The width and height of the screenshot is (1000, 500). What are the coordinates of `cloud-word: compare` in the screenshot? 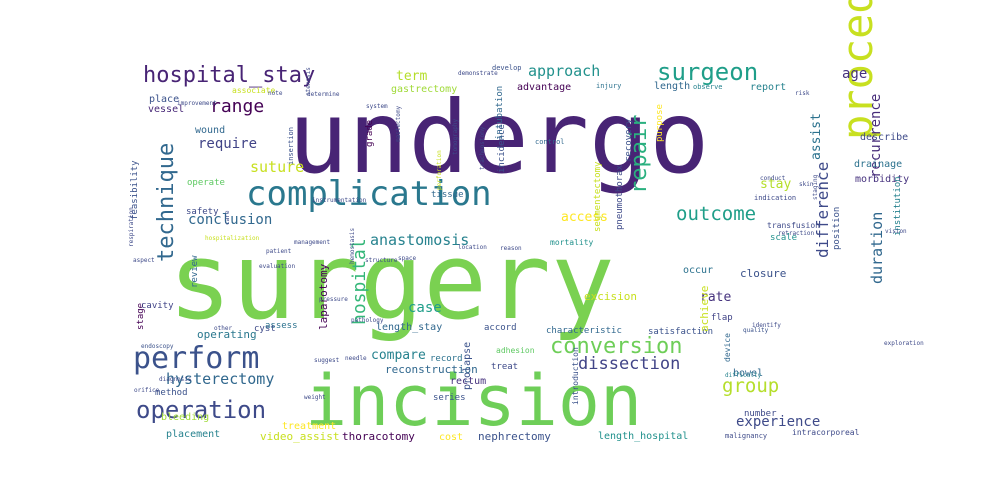 It's located at (398, 355).